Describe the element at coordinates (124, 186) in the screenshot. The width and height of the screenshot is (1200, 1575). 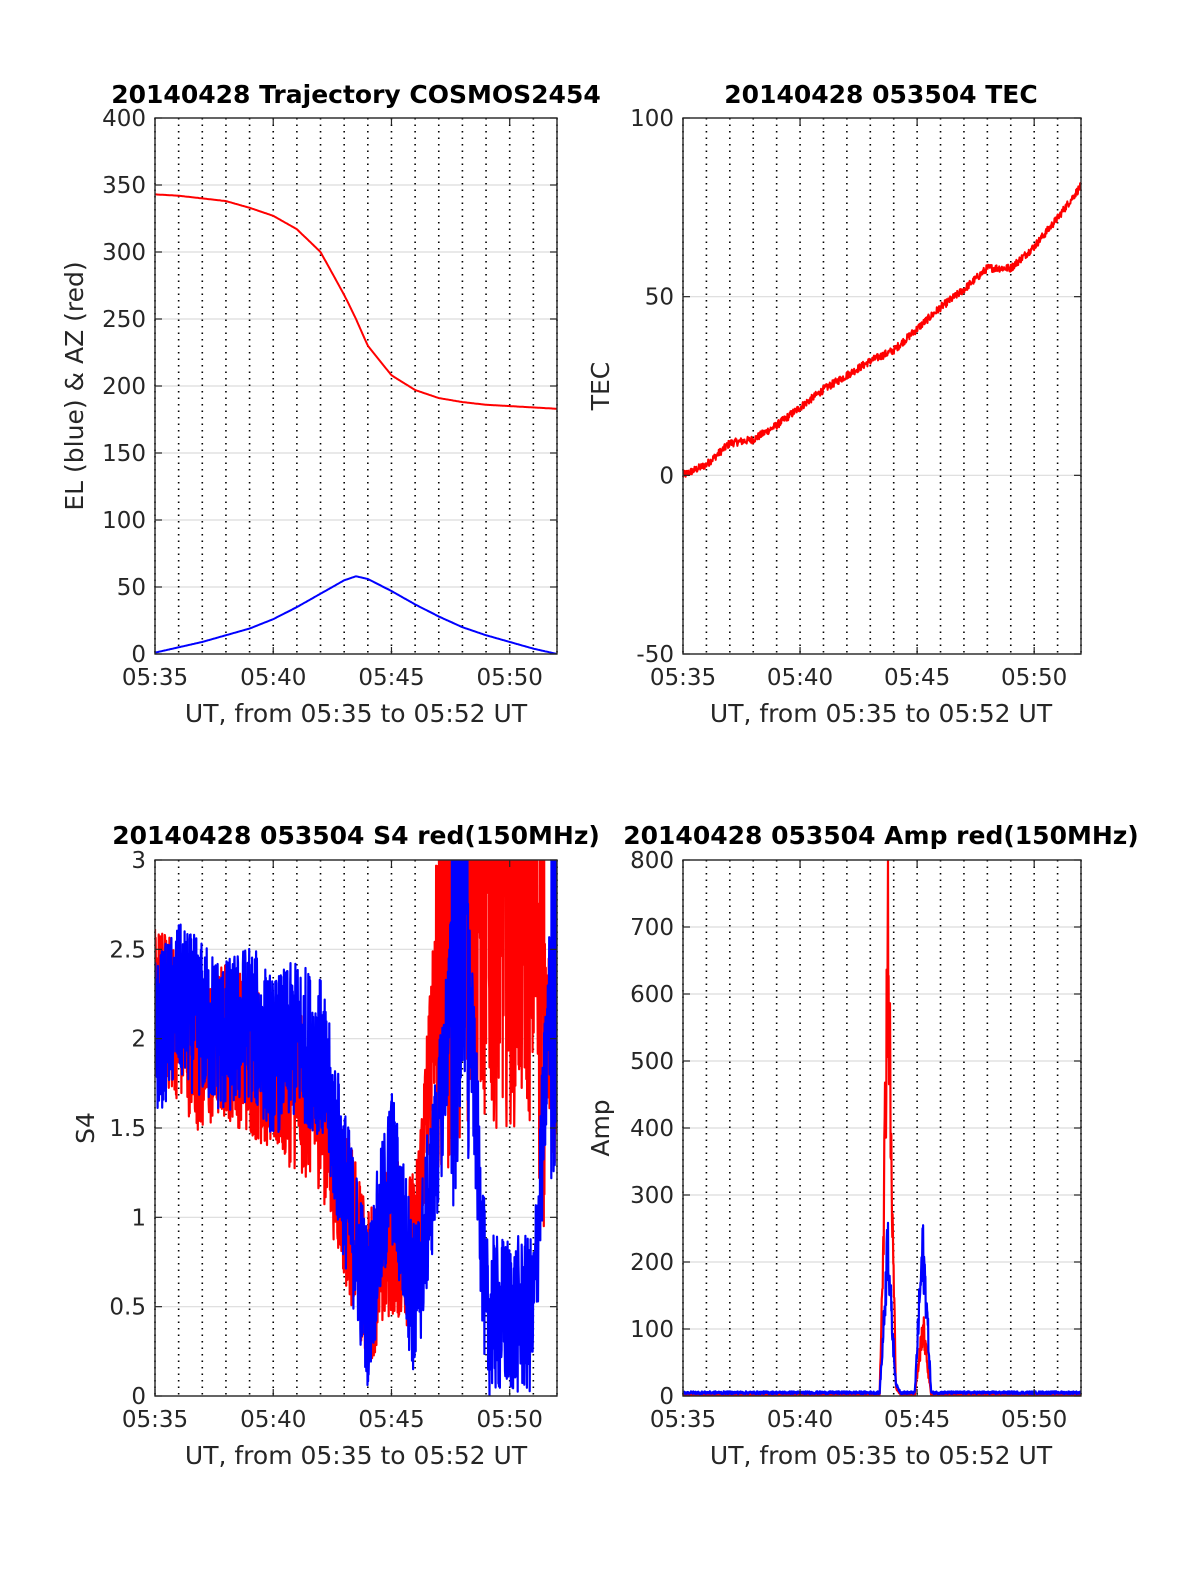
I see `y-tick-label: 350` at that location.